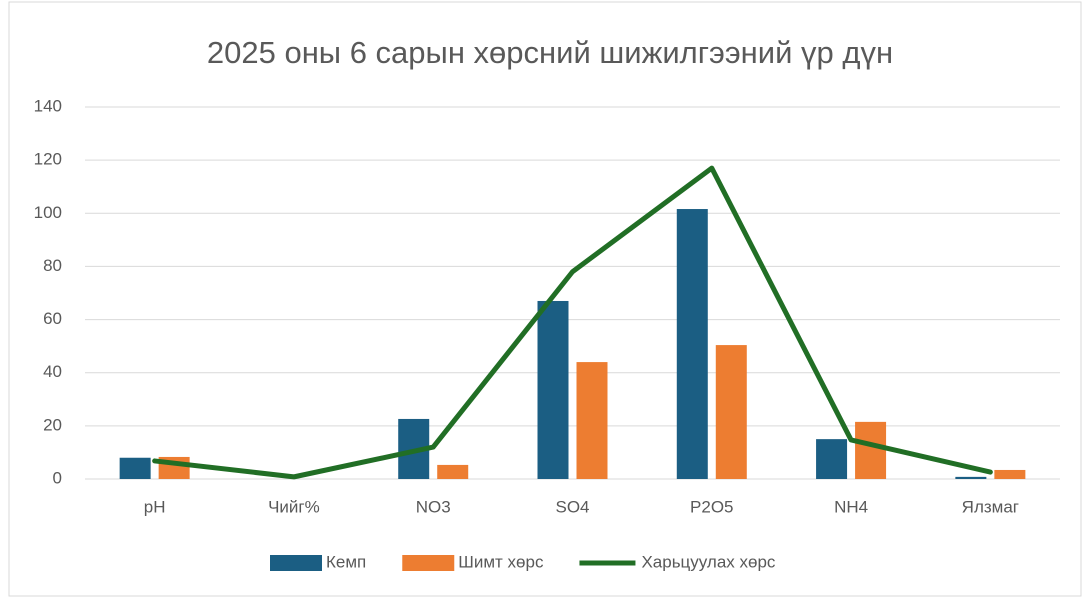 The height and width of the screenshot is (598, 1083). Describe the element at coordinates (48, 159) in the screenshot. I see `y-tick-label: 120` at that location.